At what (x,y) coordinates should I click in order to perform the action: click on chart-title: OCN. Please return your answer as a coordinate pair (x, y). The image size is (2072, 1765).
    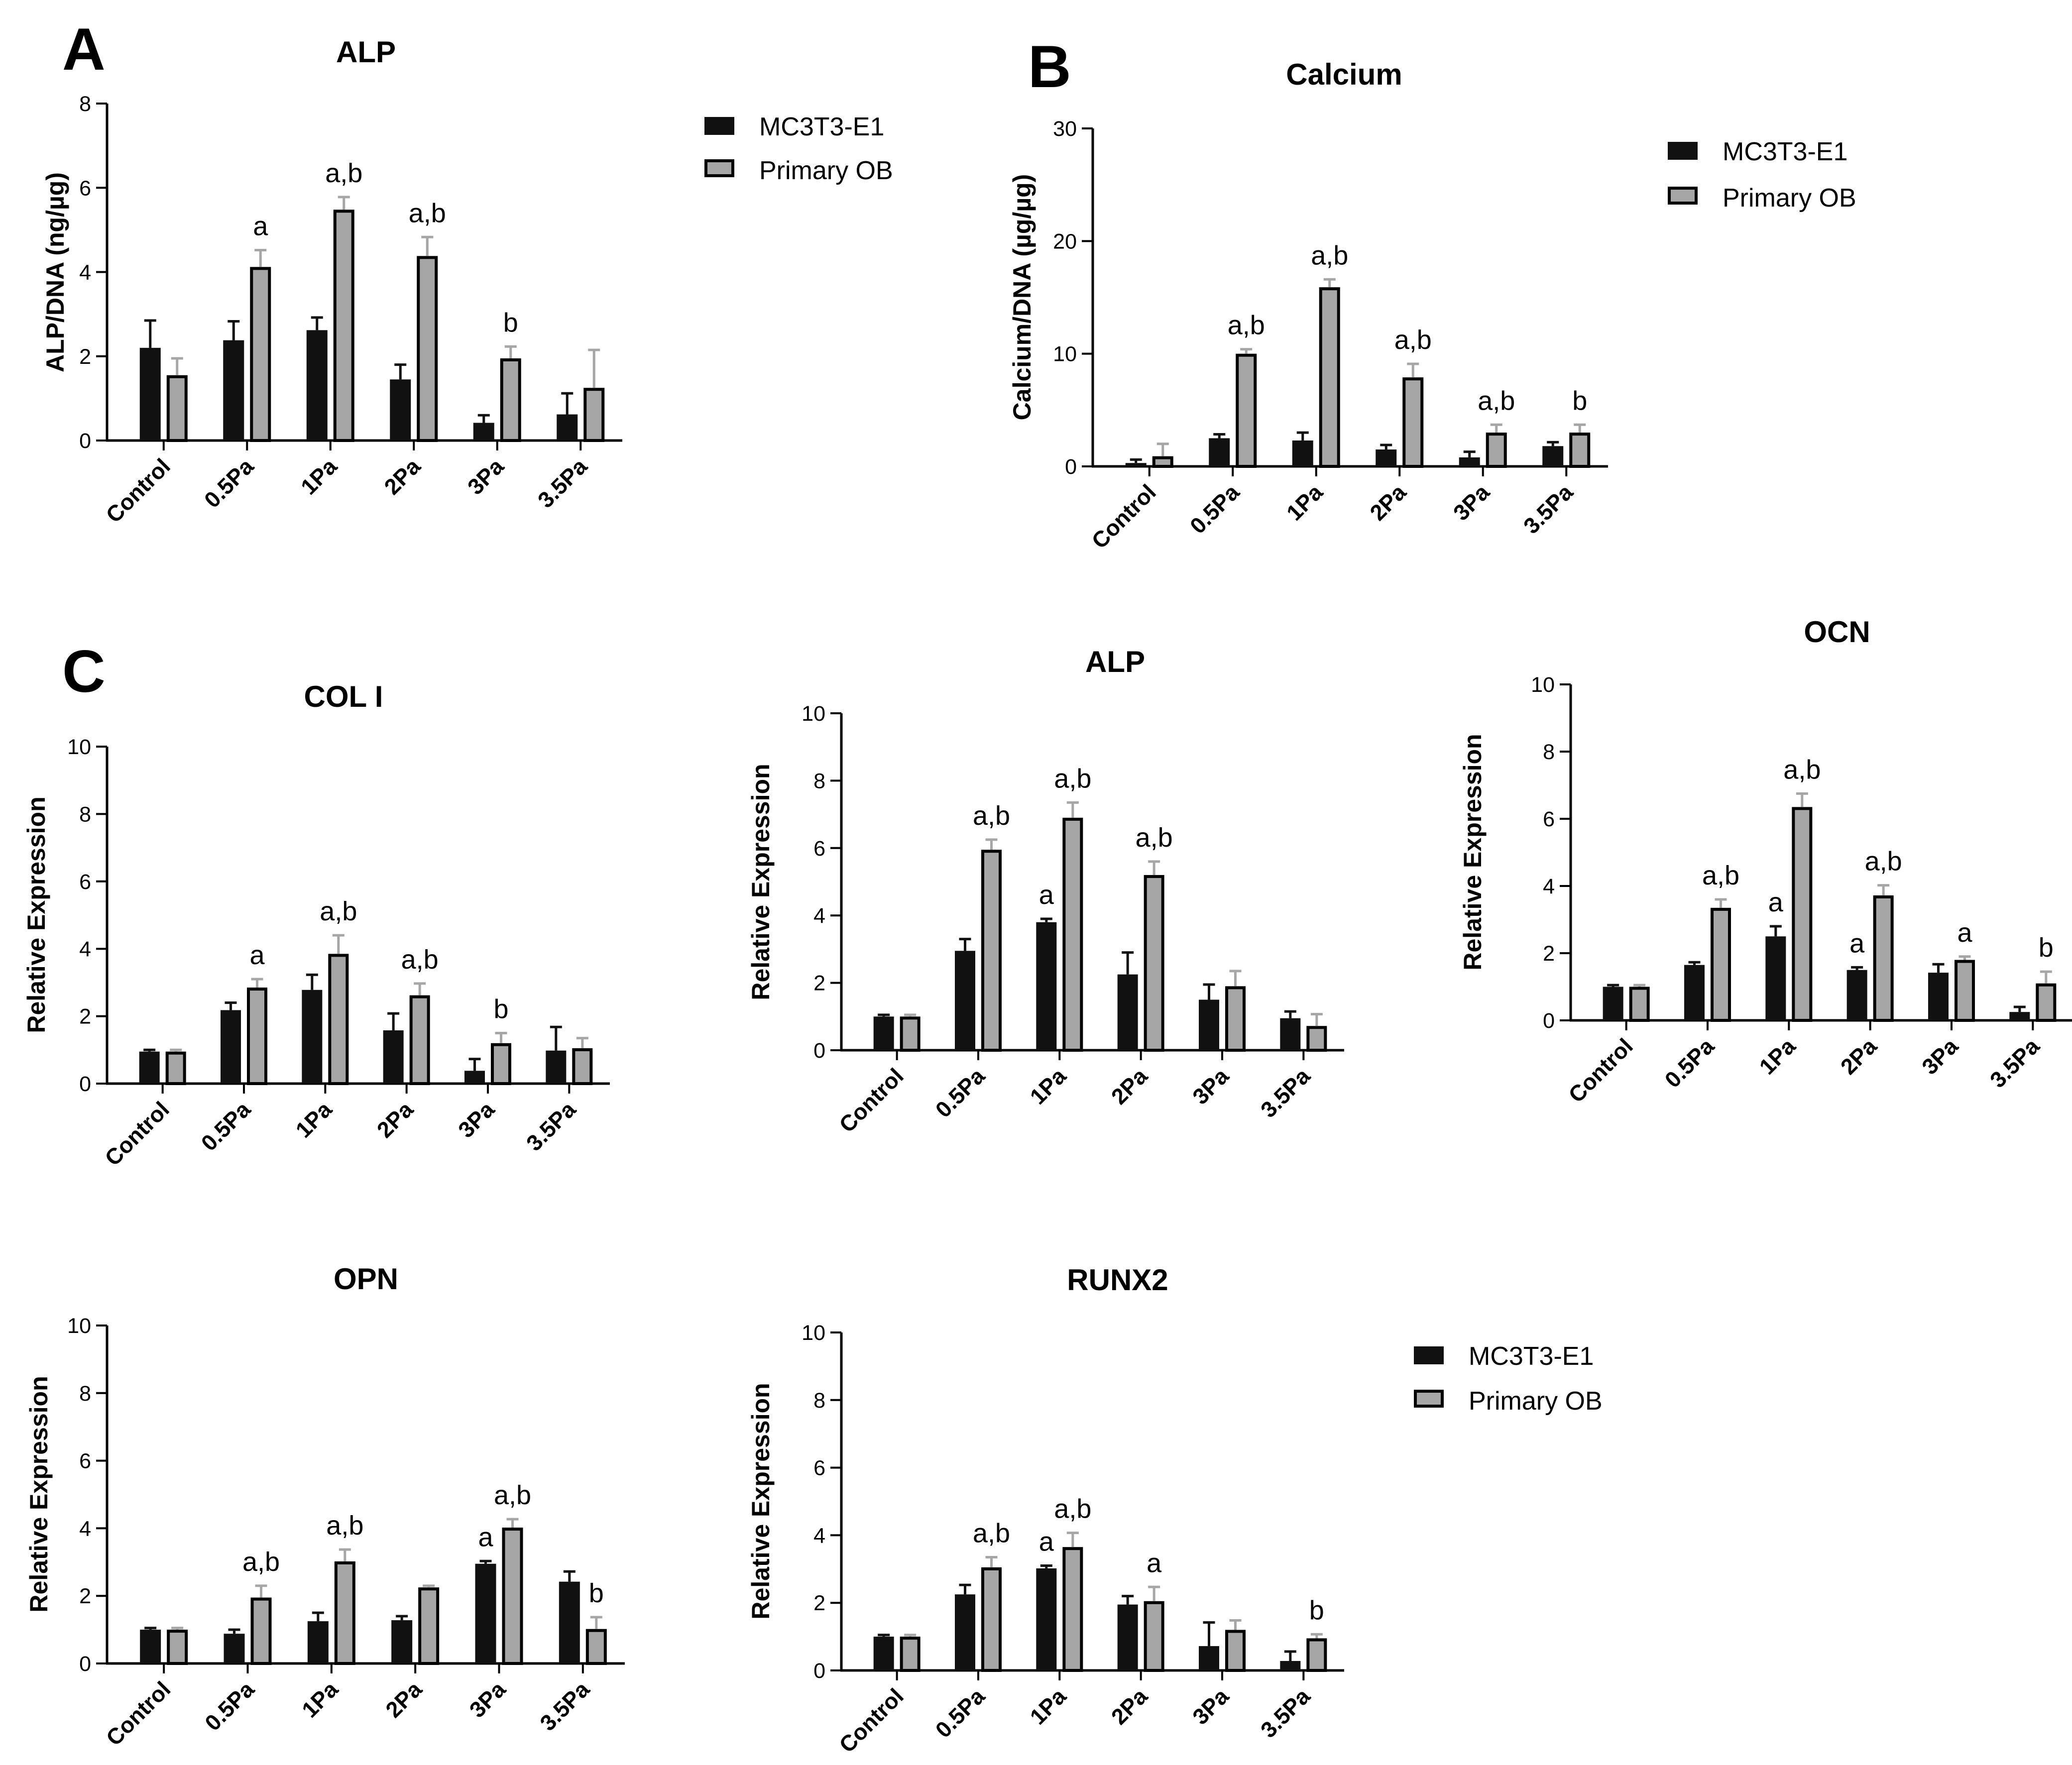
    Looking at the image, I should click on (1837, 632).